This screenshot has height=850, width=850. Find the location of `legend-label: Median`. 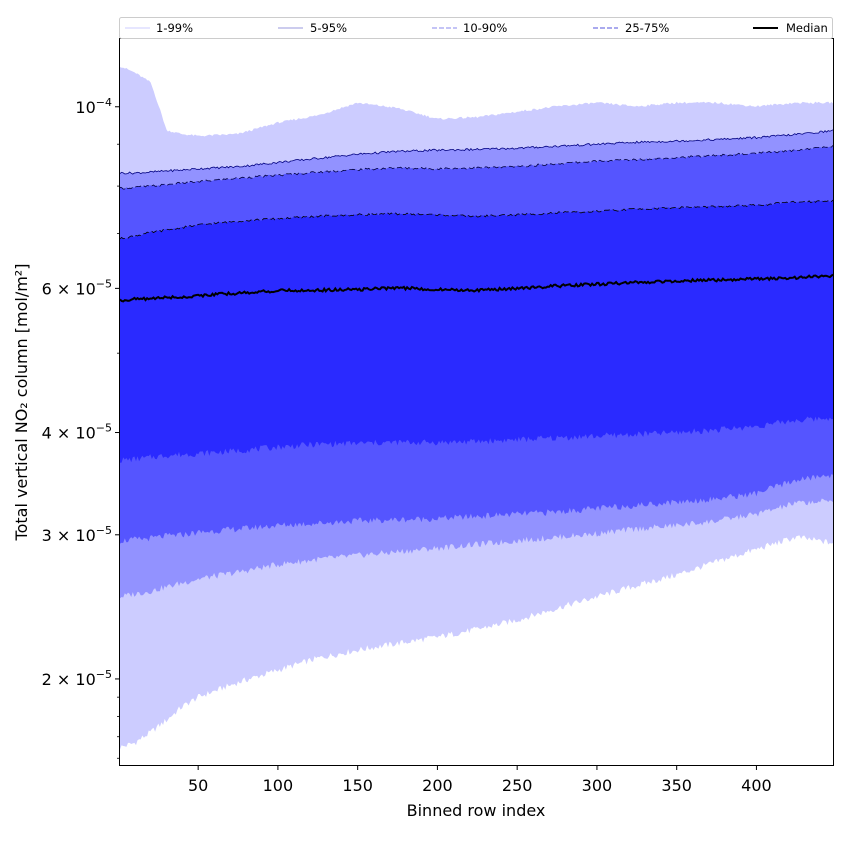

legend-label: Median is located at coordinates (807, 28).